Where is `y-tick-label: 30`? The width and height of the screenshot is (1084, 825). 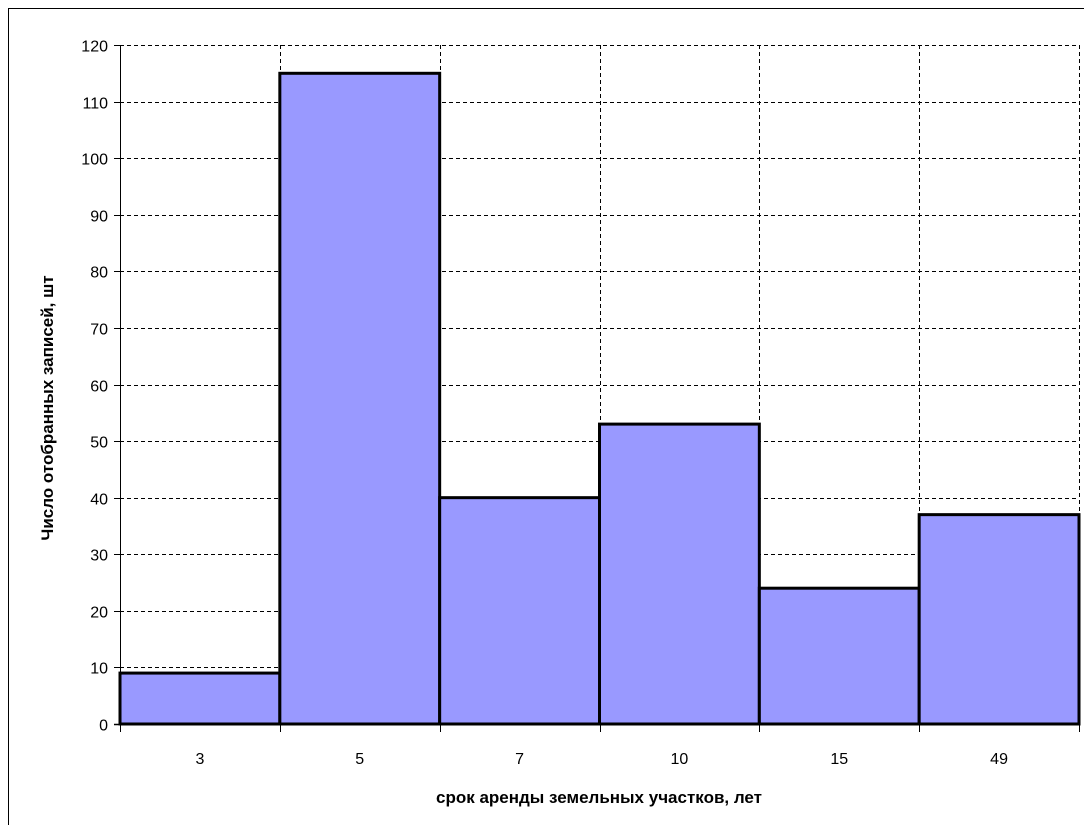
y-tick-label: 30 is located at coordinates (99, 556).